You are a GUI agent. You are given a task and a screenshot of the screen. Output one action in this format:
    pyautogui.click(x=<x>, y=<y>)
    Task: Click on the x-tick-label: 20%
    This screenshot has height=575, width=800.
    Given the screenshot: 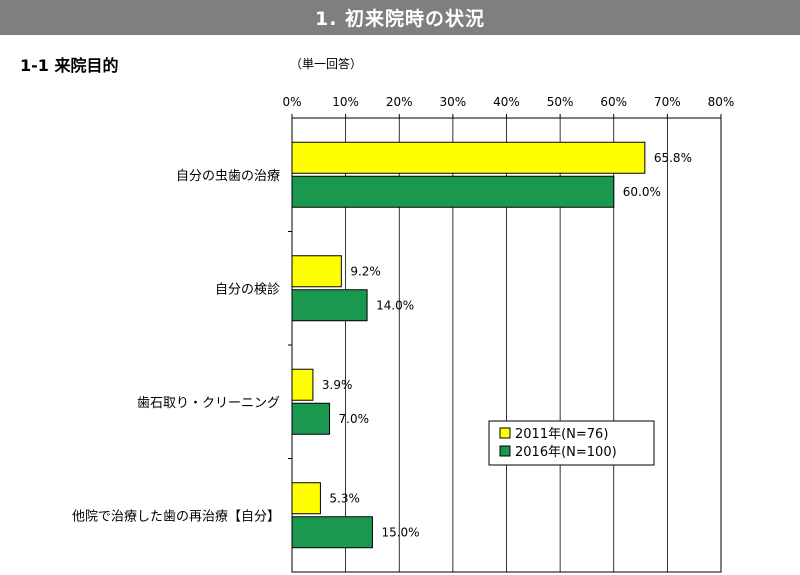 What is the action you would take?
    pyautogui.click(x=399, y=102)
    